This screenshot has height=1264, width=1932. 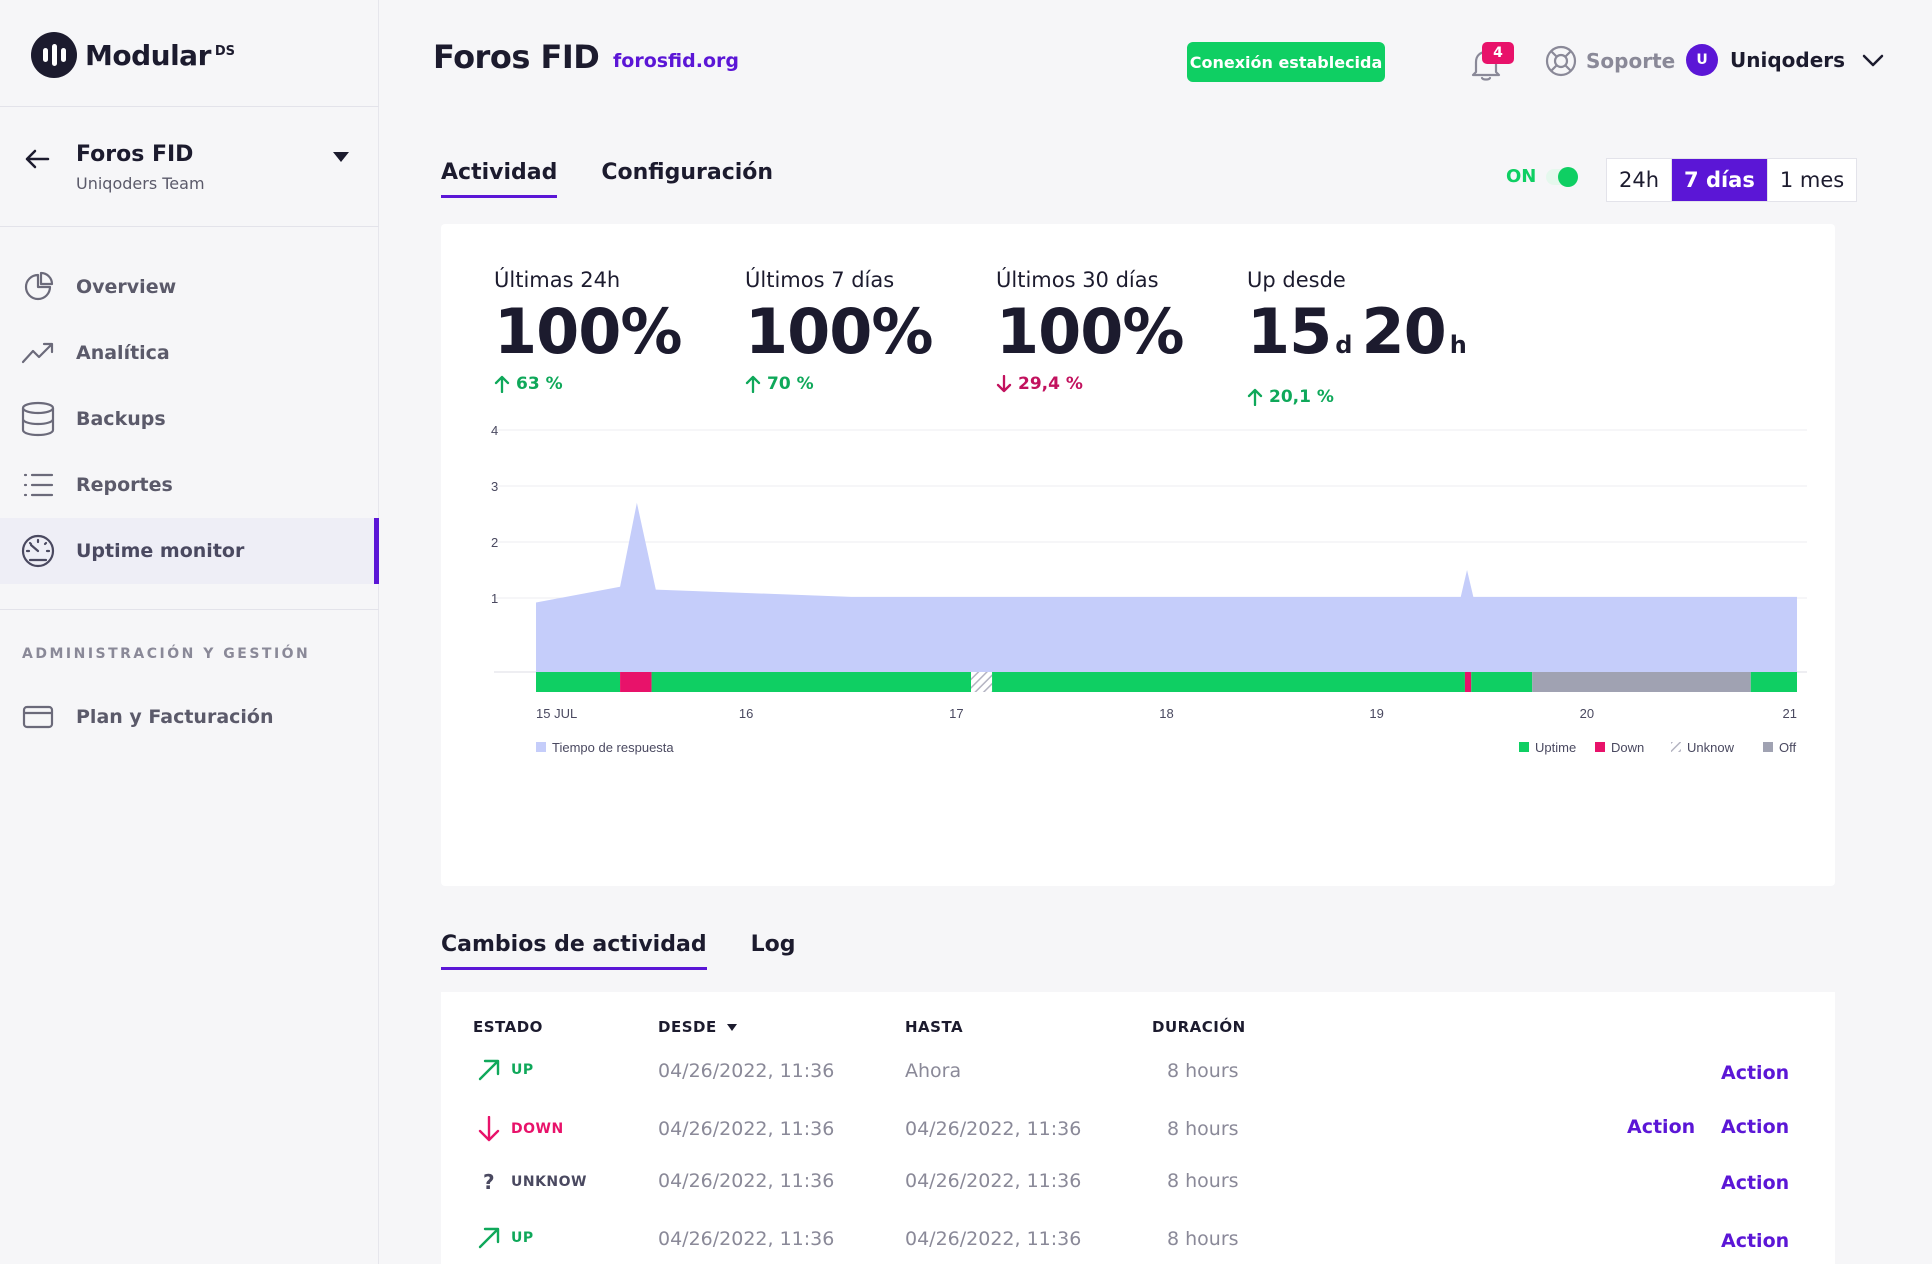 What do you see at coordinates (1343, 345) in the screenshot?
I see `days-unit: d` at bounding box center [1343, 345].